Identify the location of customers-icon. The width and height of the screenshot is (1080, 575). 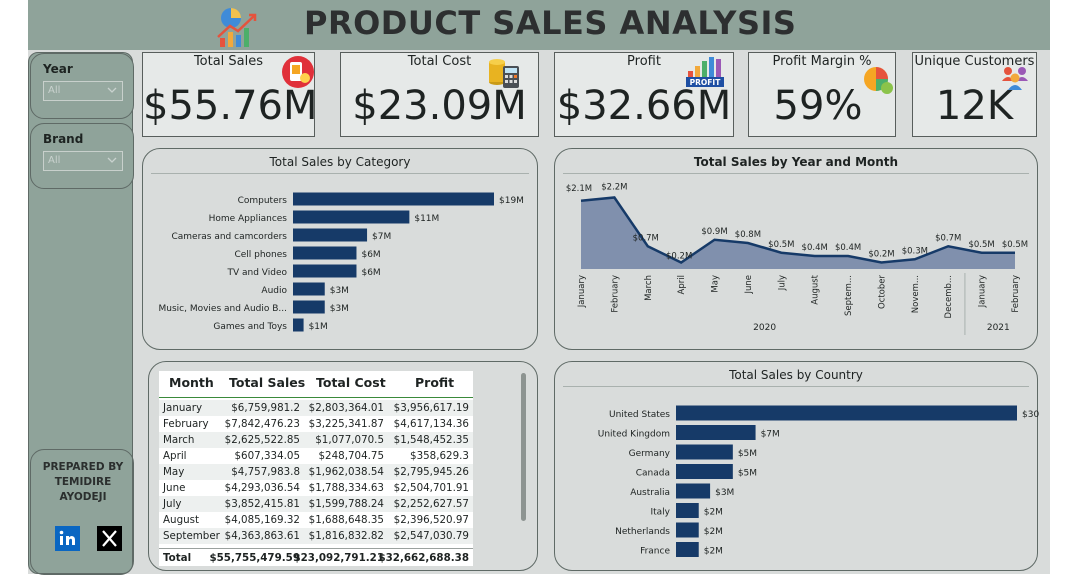
(1015, 78).